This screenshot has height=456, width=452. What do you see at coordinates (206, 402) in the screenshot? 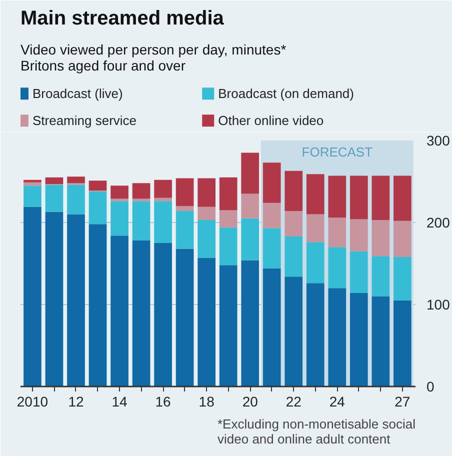
I see `x-tick-label: 18` at bounding box center [206, 402].